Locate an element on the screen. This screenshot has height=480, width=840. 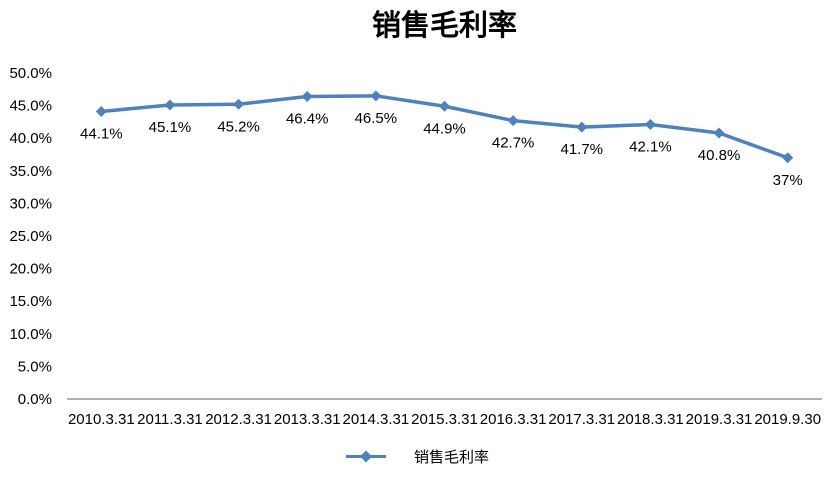
data-label: 41.7% is located at coordinates (581, 149).